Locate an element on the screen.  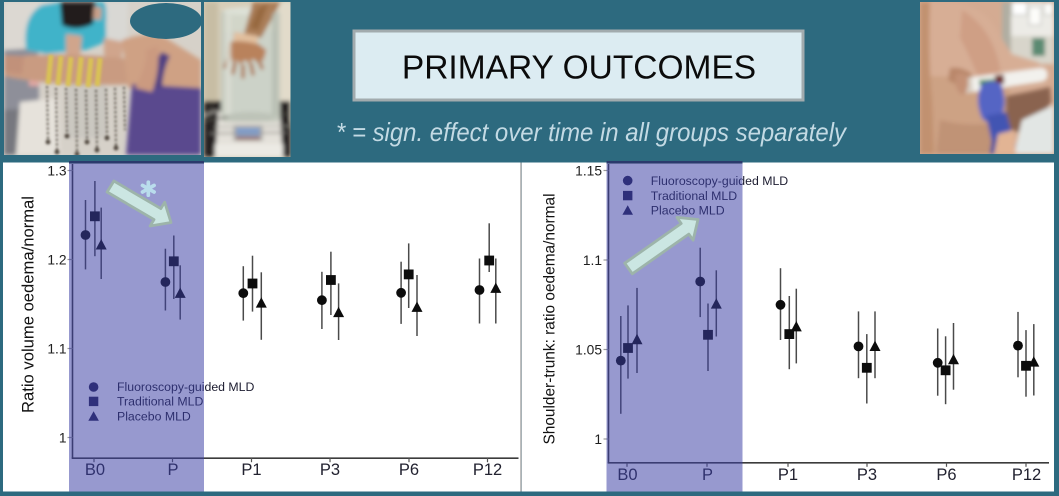
svg-text: 1.15 is located at coordinates (588, 171).